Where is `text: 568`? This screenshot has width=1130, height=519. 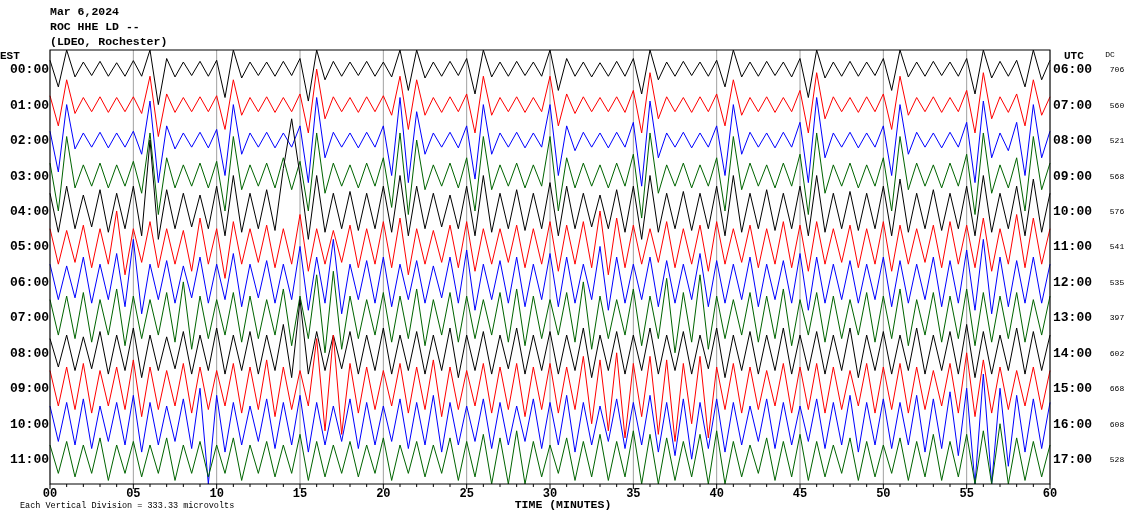 text: 568 is located at coordinates (1117, 176).